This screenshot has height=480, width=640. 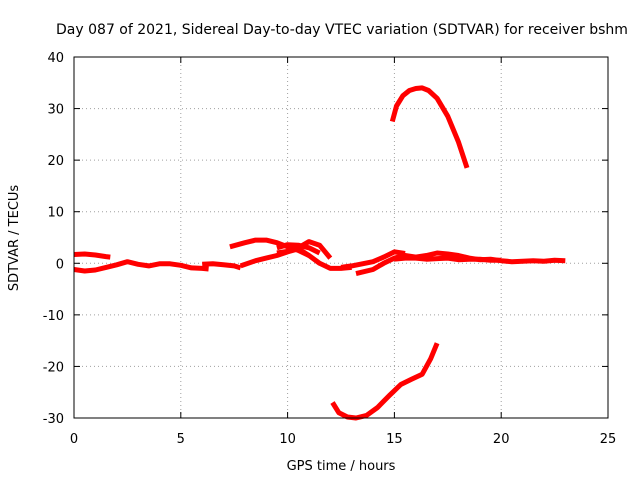 What do you see at coordinates (53, 316) in the screenshot?
I see `y-tick-label: -10` at bounding box center [53, 316].